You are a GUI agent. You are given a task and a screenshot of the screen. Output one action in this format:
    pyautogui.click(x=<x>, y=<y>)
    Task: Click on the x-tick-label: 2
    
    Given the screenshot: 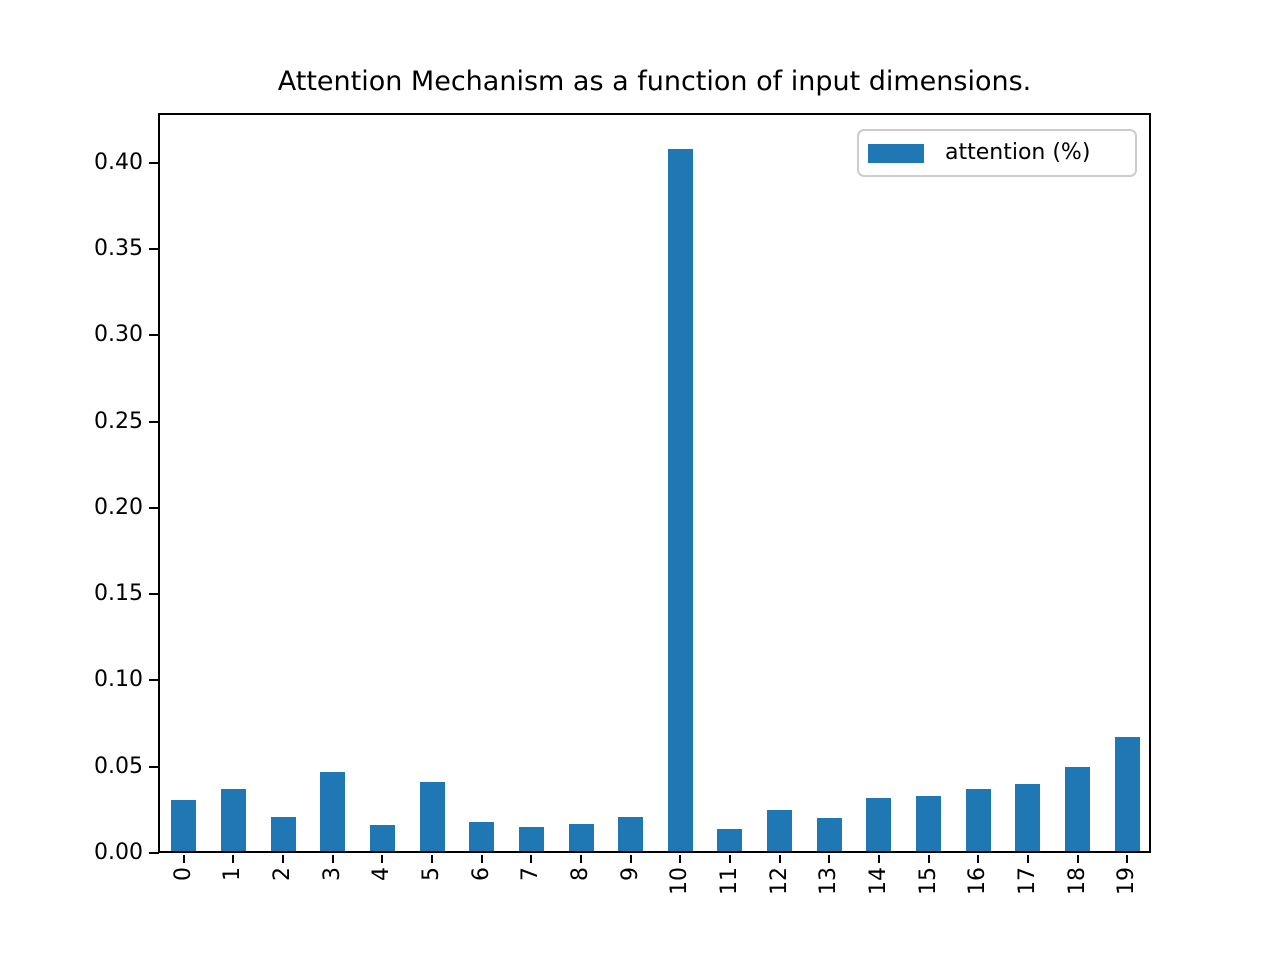 What is the action you would take?
    pyautogui.click(x=283, y=874)
    